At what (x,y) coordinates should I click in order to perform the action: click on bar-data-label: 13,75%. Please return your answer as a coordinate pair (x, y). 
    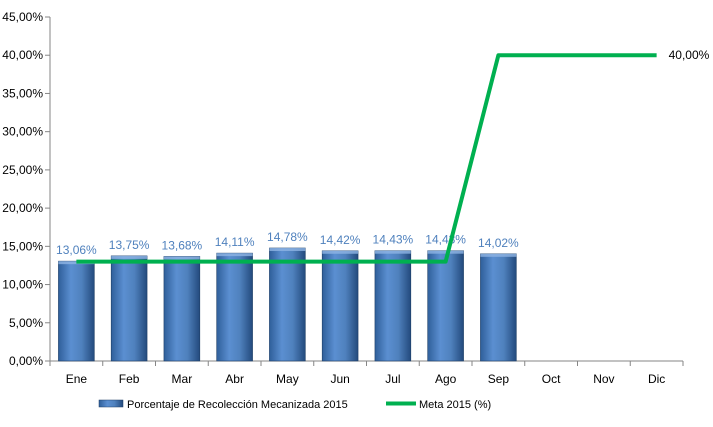
    Looking at the image, I should click on (129, 245).